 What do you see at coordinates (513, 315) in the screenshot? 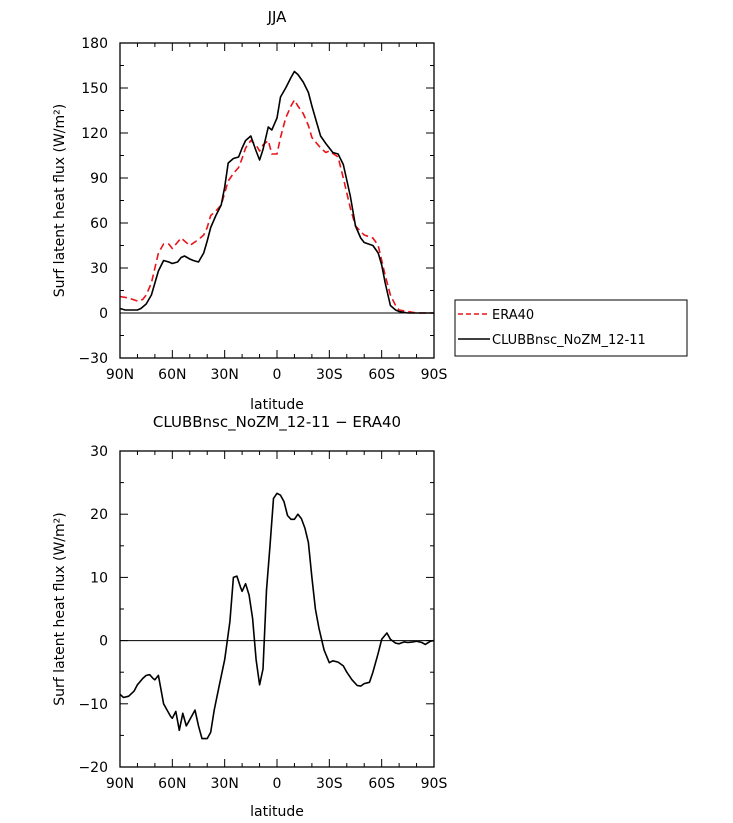
I see `legend-label-era40: ERA40` at bounding box center [513, 315].